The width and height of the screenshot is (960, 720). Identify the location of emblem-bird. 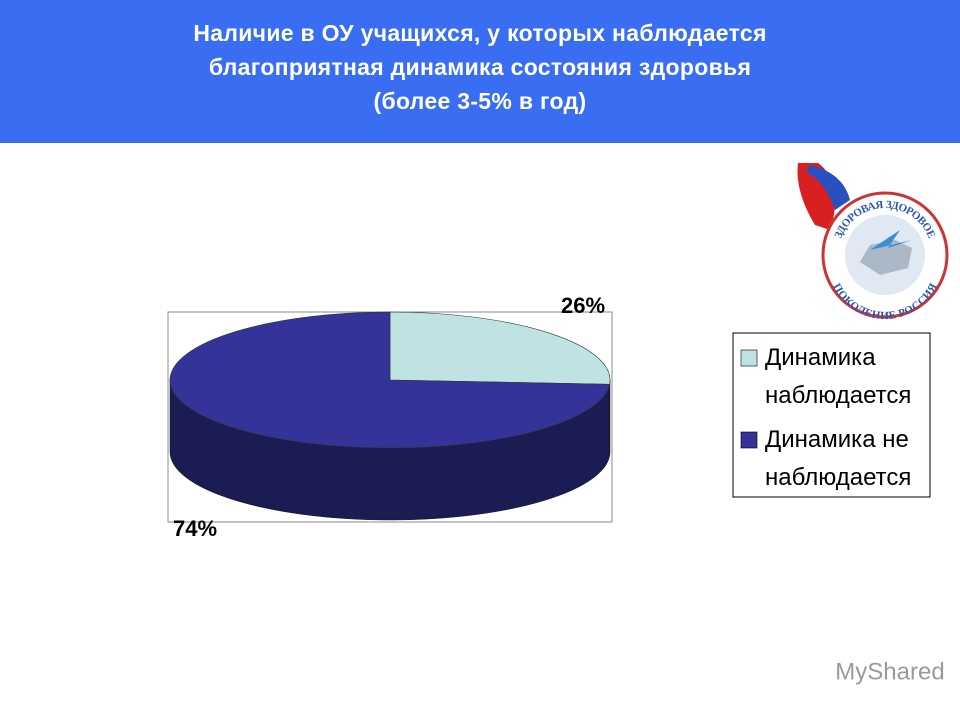
(891, 240).